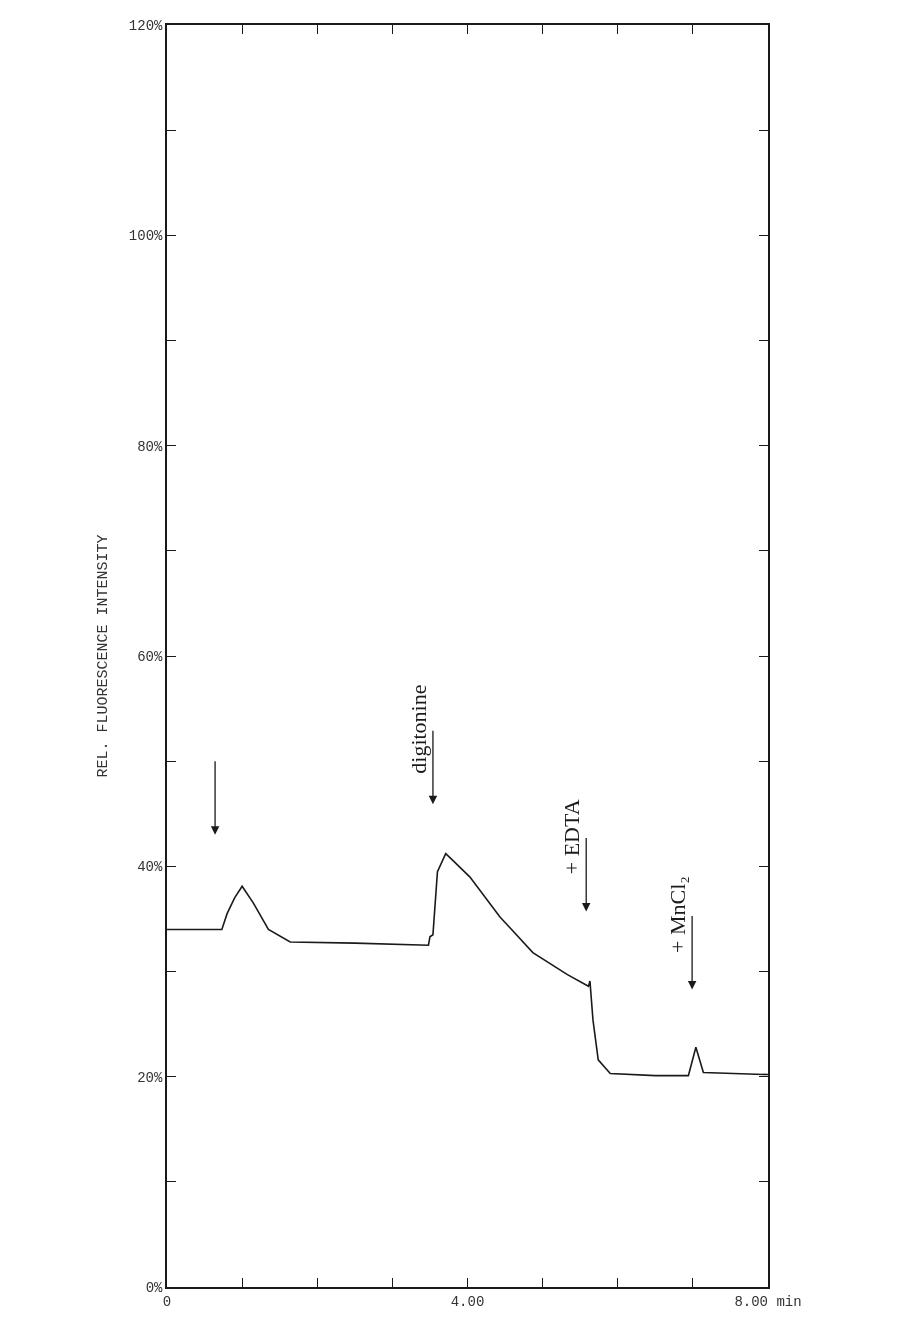  What do you see at coordinates (146, 25) in the screenshot?
I see `y-tick-label: 120%` at bounding box center [146, 25].